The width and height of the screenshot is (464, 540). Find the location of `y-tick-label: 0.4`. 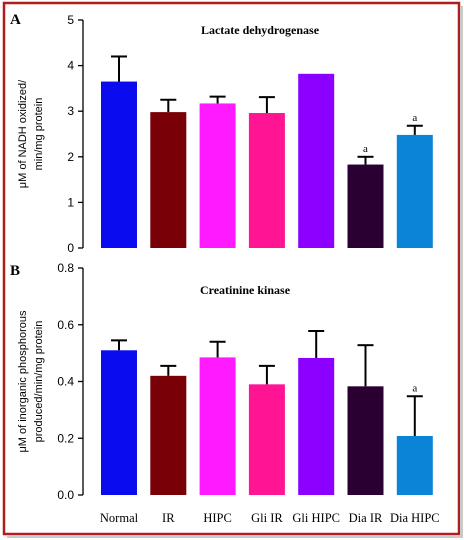

y-tick-label: 0.4 is located at coordinates (65, 382).